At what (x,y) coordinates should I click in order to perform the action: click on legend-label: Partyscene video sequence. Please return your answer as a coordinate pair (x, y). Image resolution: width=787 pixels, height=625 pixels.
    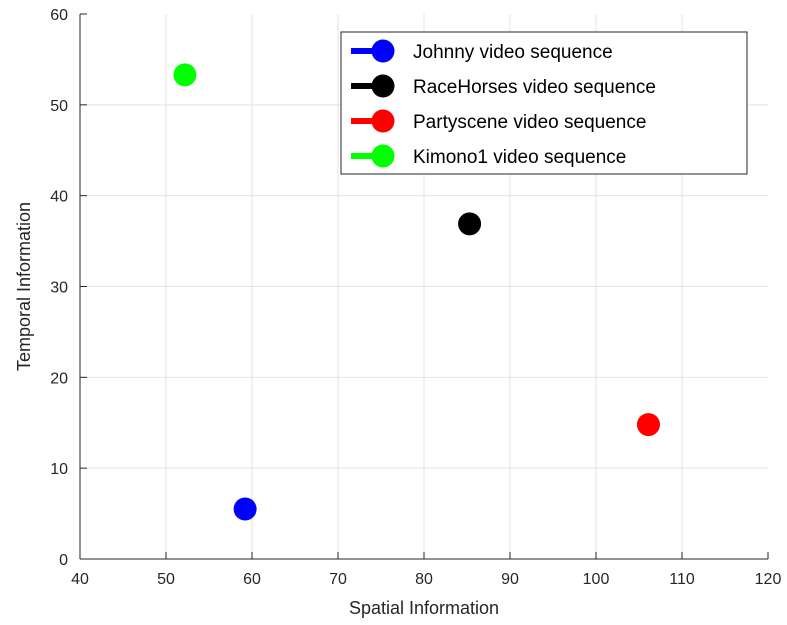
    Looking at the image, I should click on (529, 122).